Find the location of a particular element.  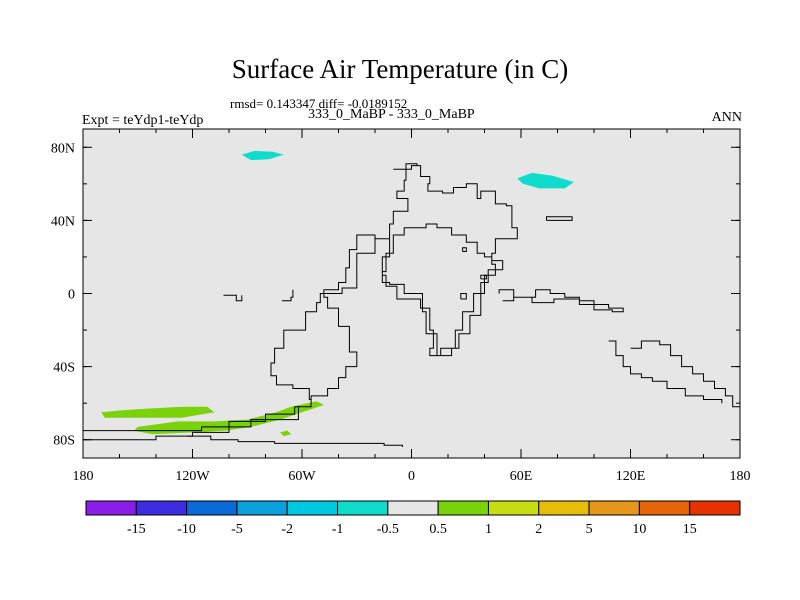

y-tick-label: 40N is located at coordinates (63, 221).